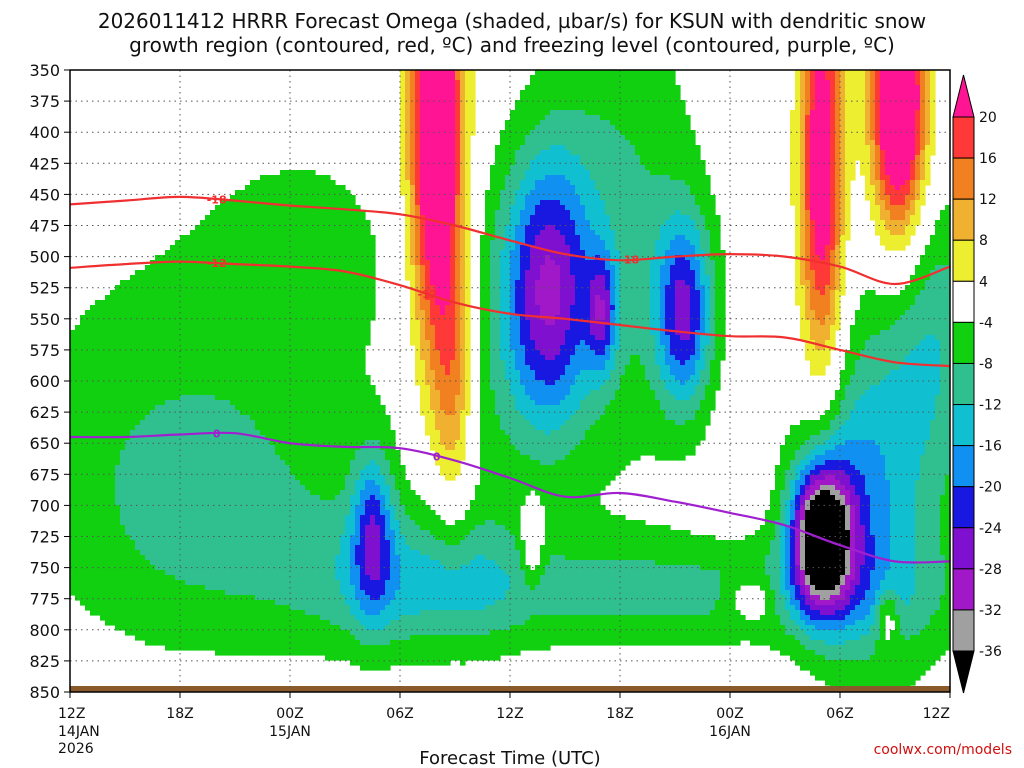 The height and width of the screenshot is (768, 1024). I want to click on colorbar-bottom-arrow, so click(963, 672).